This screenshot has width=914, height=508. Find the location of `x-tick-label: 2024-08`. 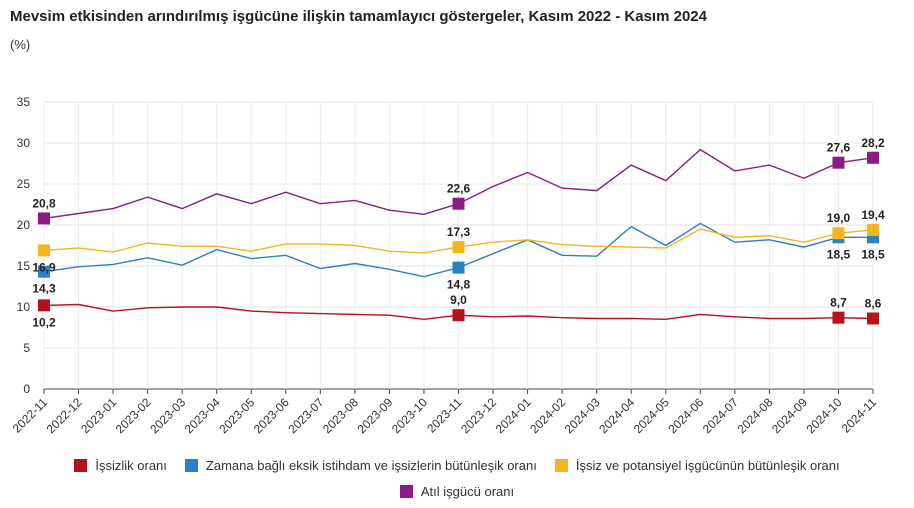

x-tick-label: 2024-08 is located at coordinates (754, 415).